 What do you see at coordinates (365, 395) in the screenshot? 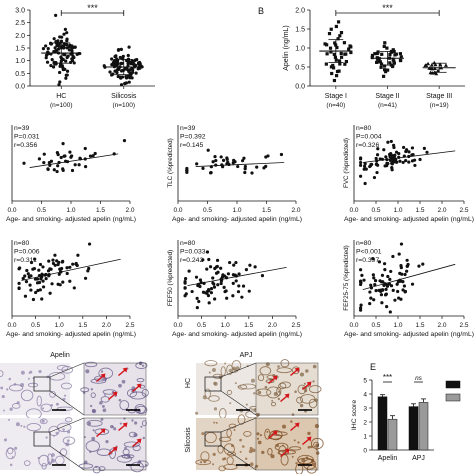
I see `y-tick-label: 4` at bounding box center [365, 395].